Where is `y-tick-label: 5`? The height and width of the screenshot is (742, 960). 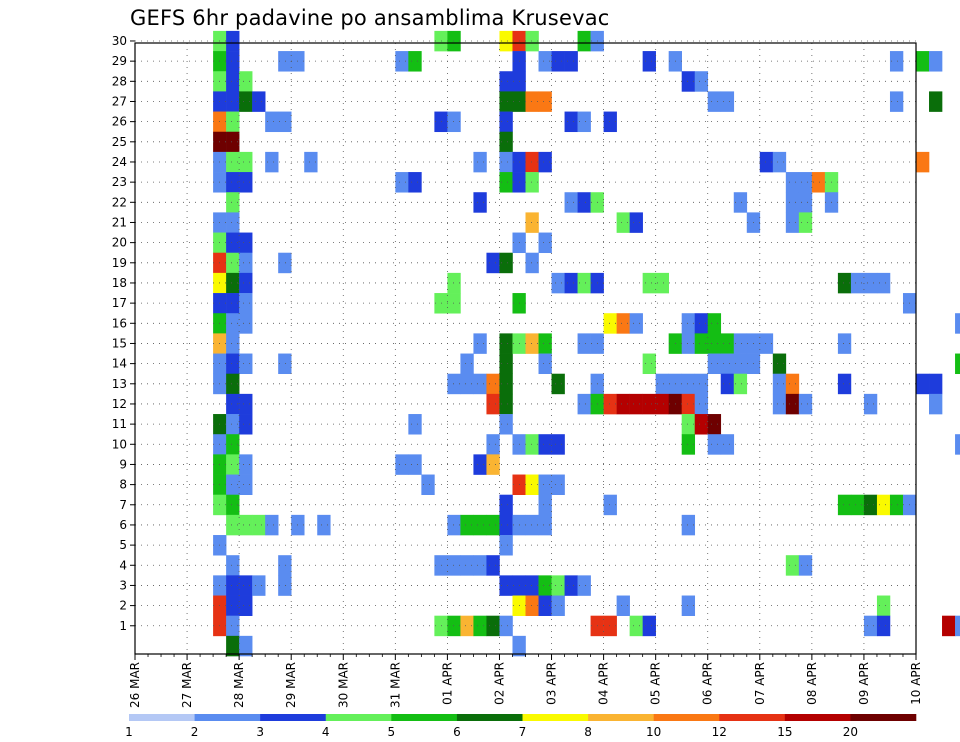
y-tick-label: 5 is located at coordinates (123, 545).